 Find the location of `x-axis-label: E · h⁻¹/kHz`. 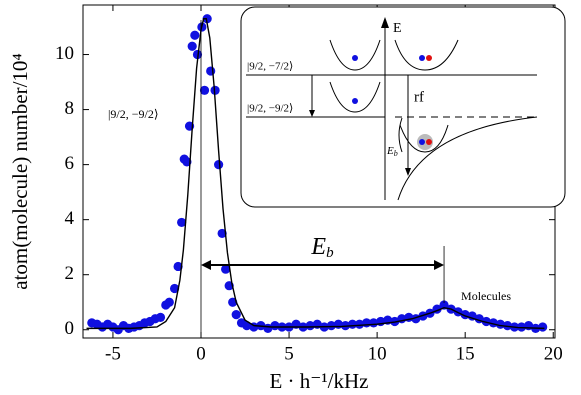

x-axis-label: E · h⁻¹/kHz is located at coordinates (318, 381).